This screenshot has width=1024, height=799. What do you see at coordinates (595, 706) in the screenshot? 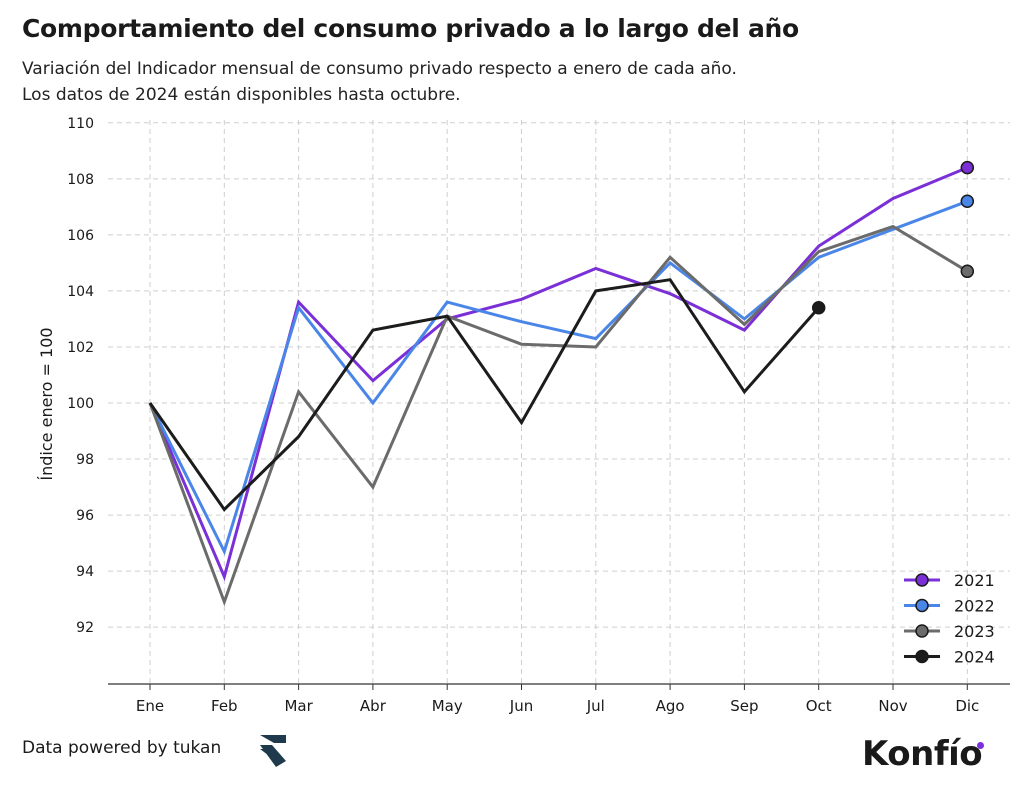
I see `x-tick-label: Jul` at bounding box center [595, 706].